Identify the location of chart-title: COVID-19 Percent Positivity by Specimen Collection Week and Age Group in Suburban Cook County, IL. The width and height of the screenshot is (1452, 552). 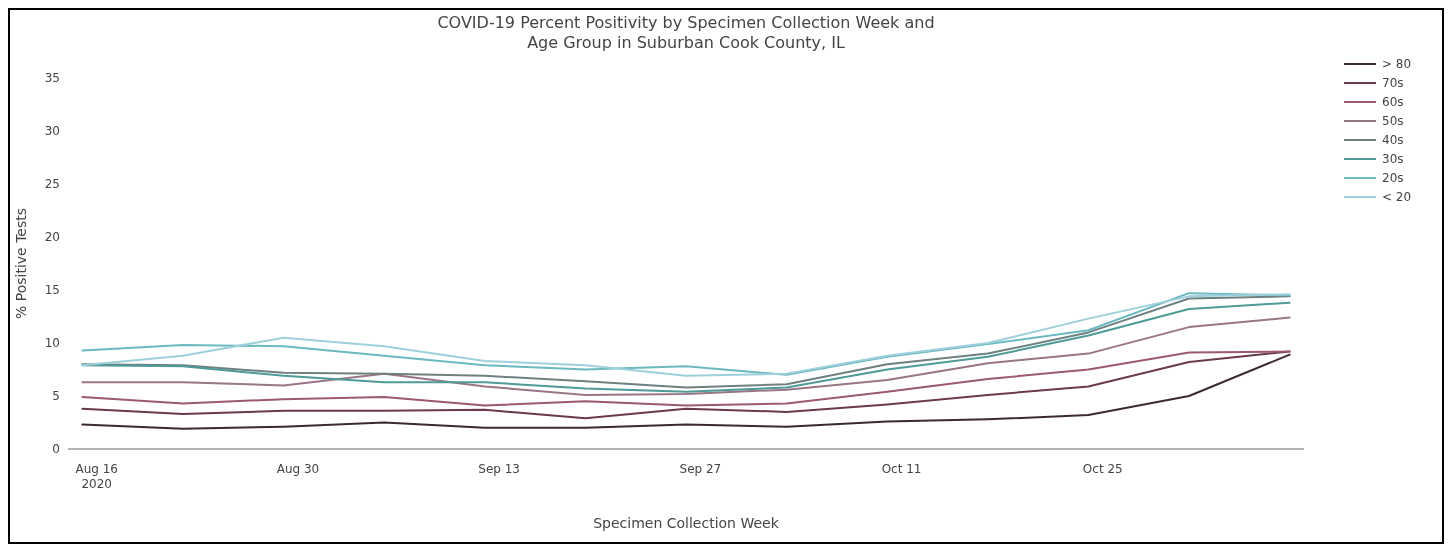
(686, 32).